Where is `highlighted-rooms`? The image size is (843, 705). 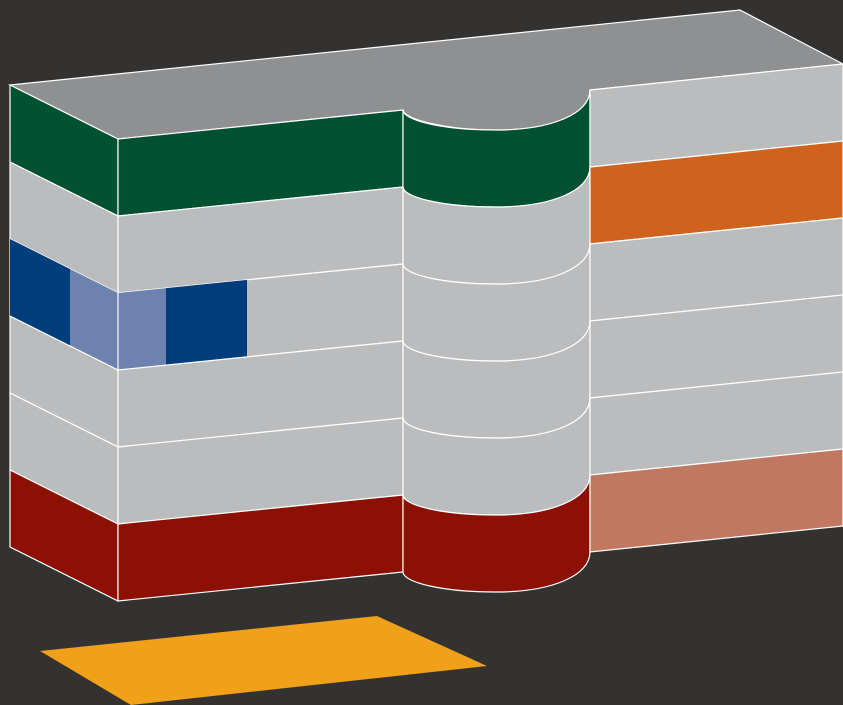 highlighted-rooms is located at coordinates (128, 305).